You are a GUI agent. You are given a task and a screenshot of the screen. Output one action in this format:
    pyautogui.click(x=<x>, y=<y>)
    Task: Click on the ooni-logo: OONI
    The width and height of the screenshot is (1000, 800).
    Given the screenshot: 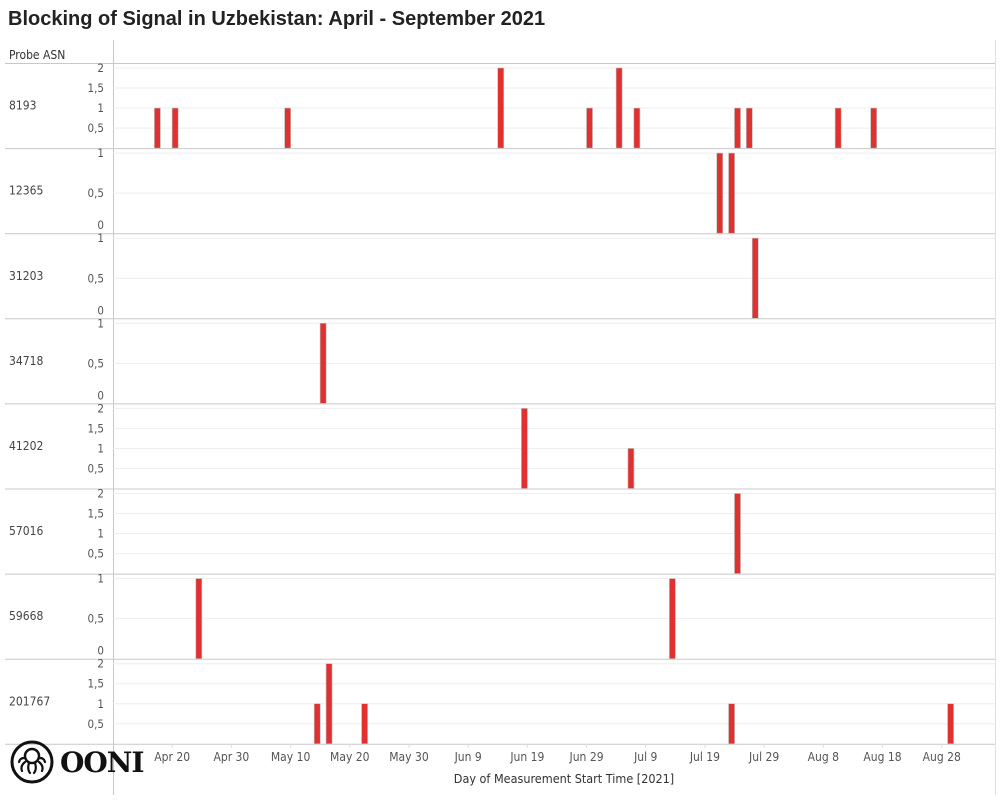 What is the action you would take?
    pyautogui.click(x=77, y=762)
    